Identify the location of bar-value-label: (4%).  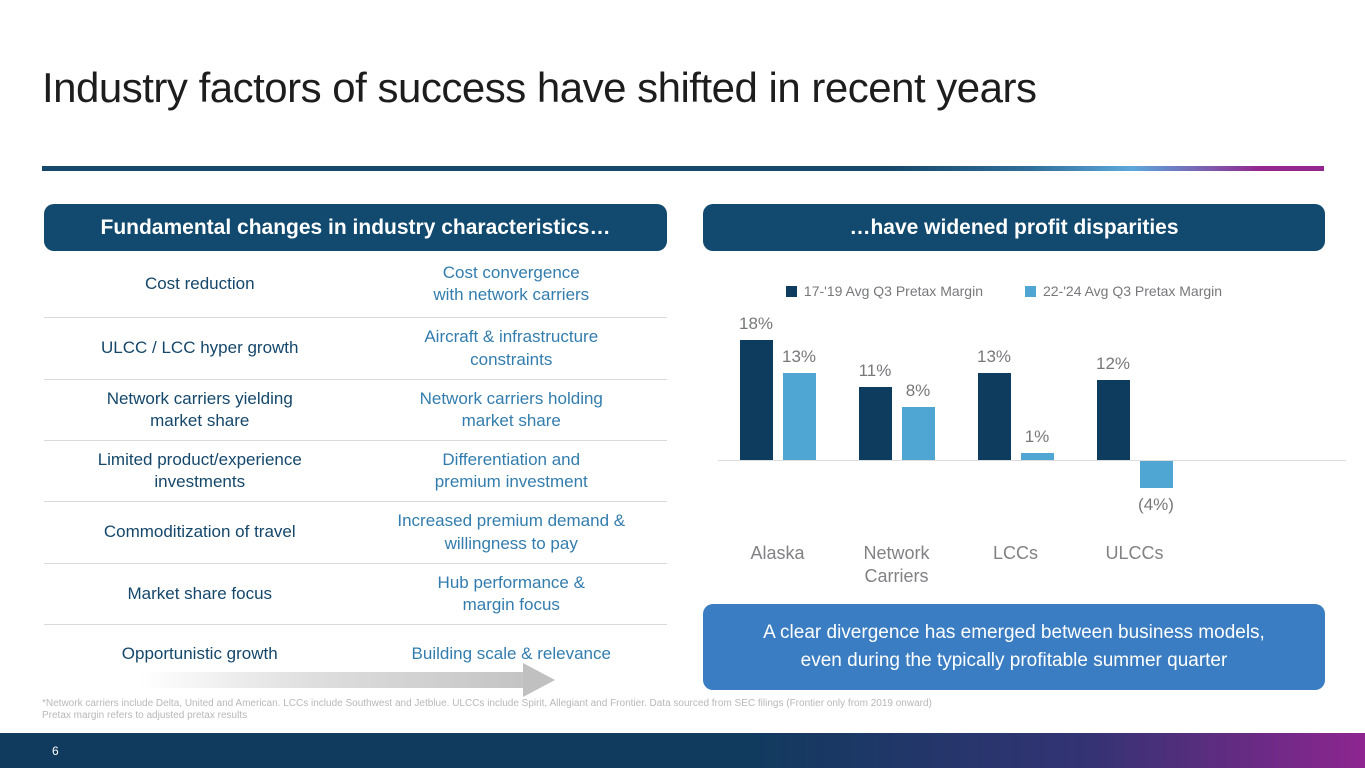
(1156, 504).